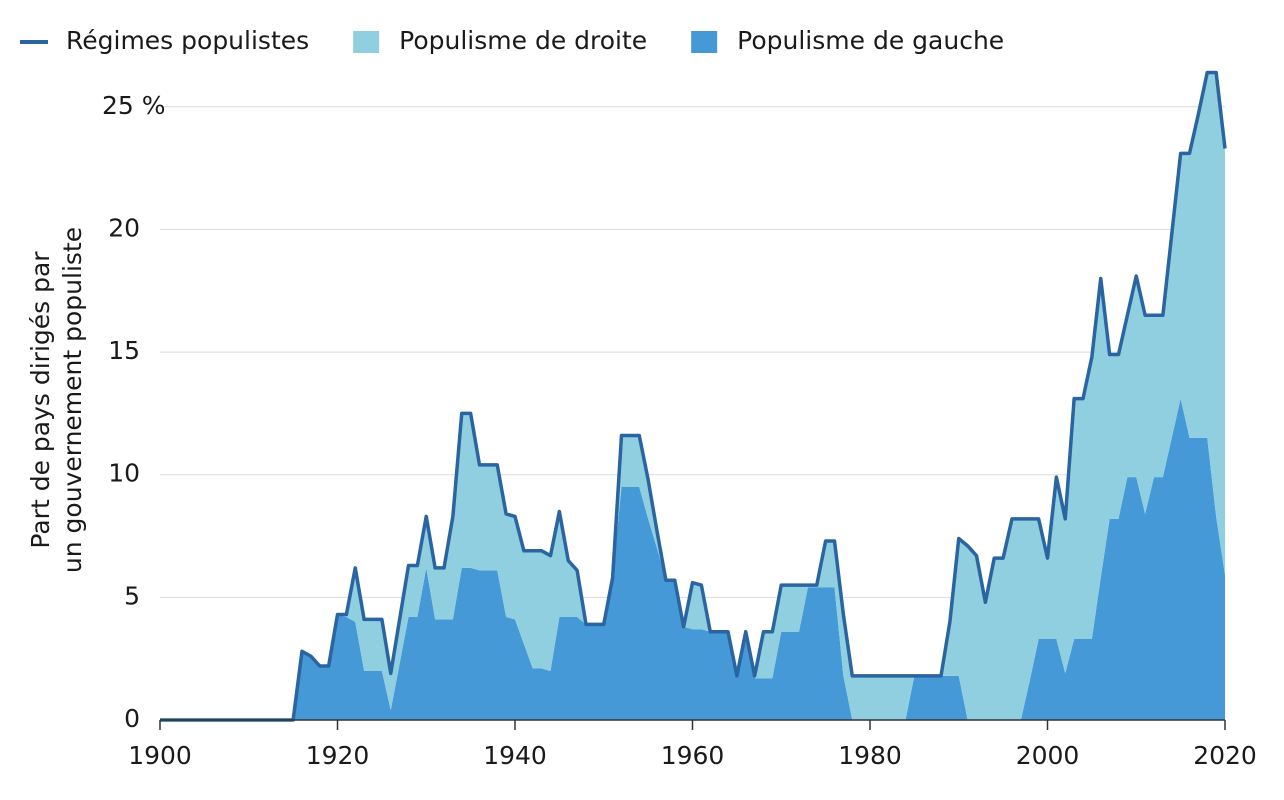 This screenshot has height=800, width=1284. I want to click on y-tick-label: 20, so click(124, 227).